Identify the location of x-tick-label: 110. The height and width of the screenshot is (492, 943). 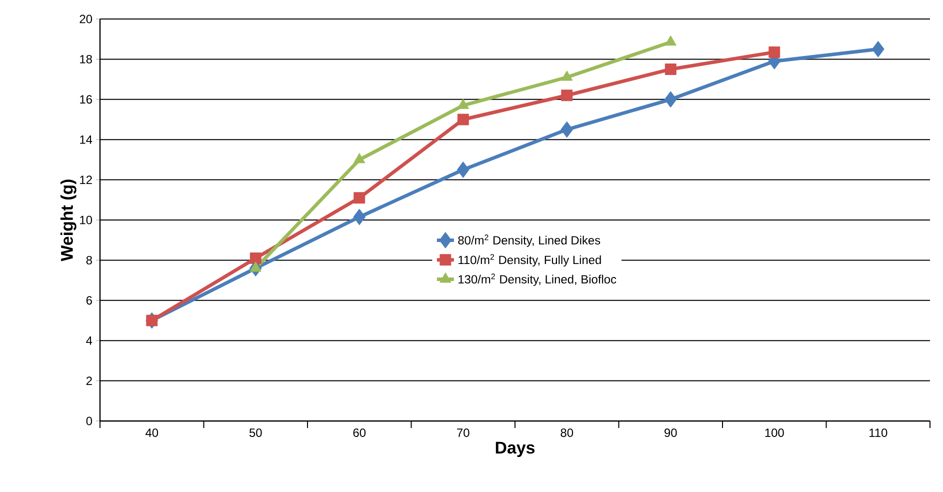
(879, 432).